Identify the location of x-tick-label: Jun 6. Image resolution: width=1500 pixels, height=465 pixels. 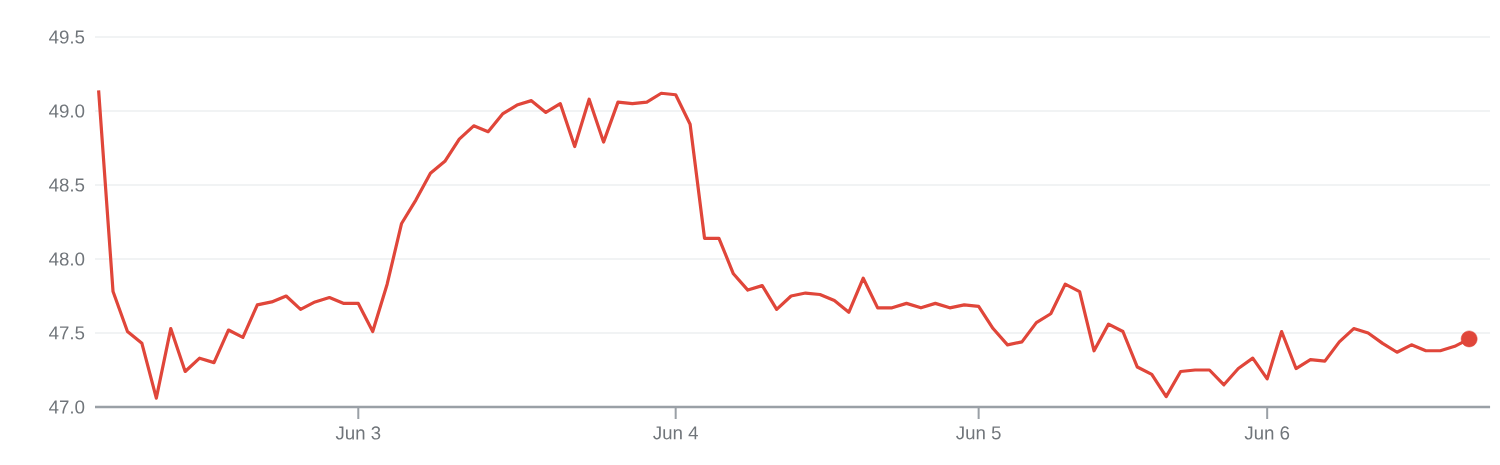
(1267, 433).